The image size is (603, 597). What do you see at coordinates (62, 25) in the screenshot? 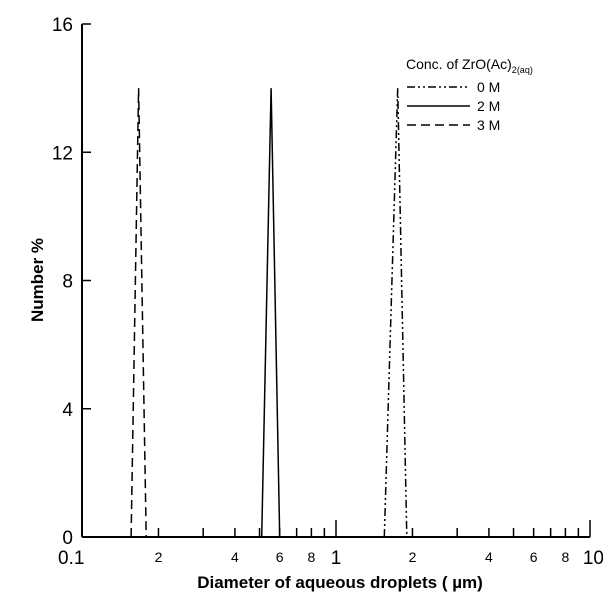
I see `y-tick-label: 16` at bounding box center [62, 25].